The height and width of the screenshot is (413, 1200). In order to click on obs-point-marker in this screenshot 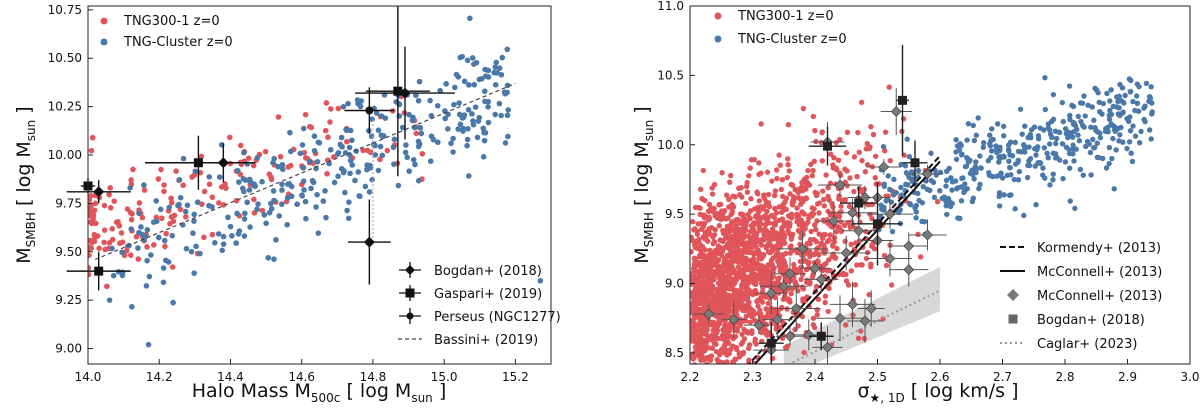, I will do `click(99, 271)`.